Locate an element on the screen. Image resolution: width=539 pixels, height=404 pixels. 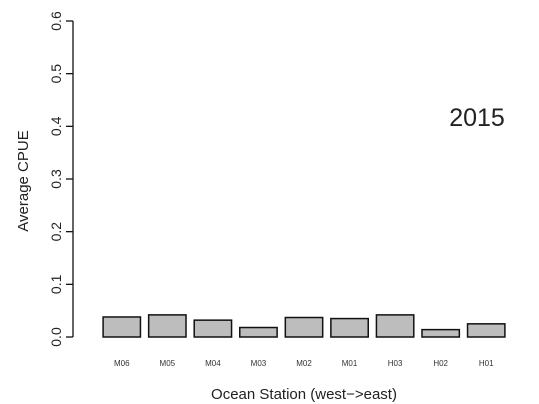
bars is located at coordinates (304, 326).